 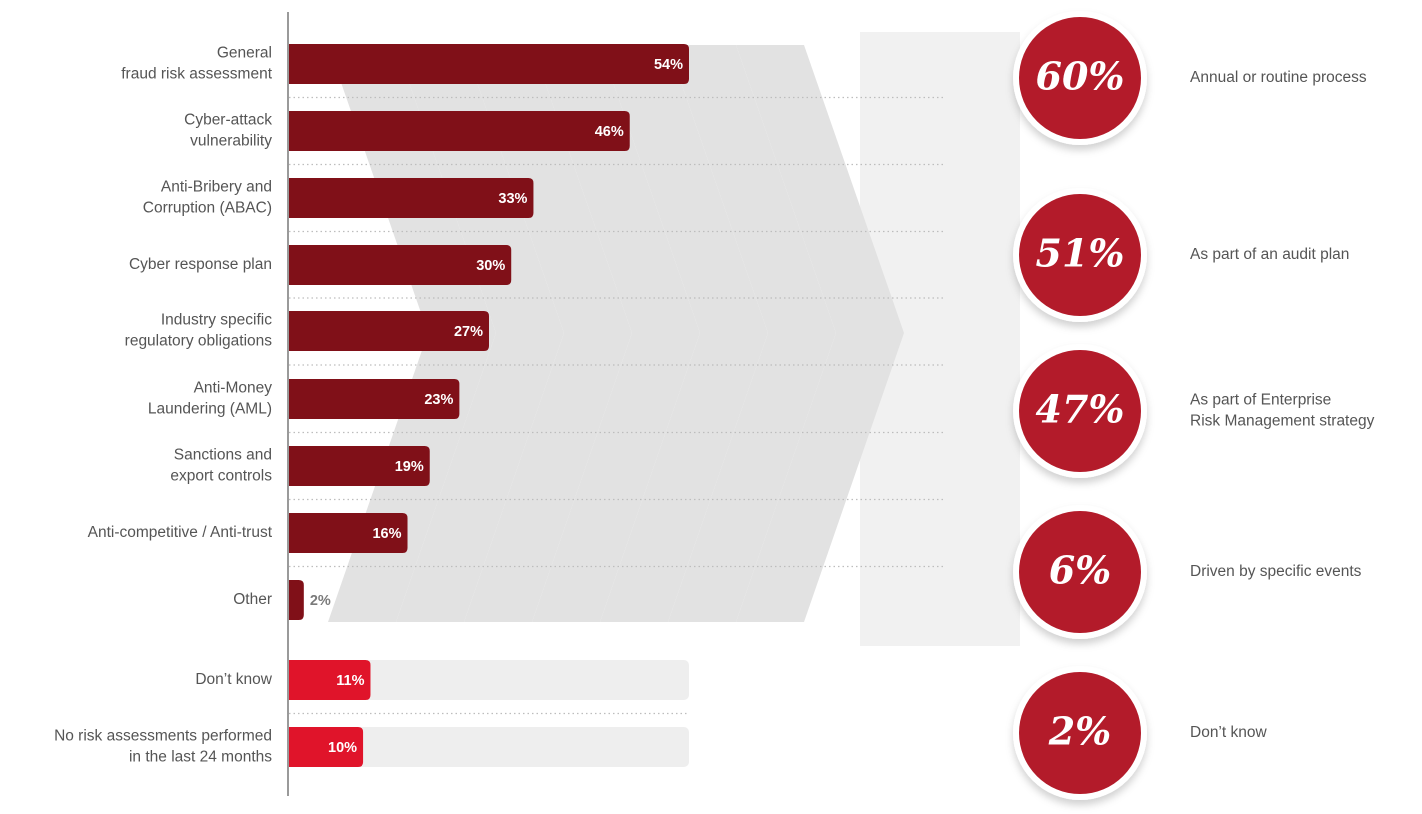 I want to click on bubble-category-label: Don’t know, so click(x=1228, y=732).